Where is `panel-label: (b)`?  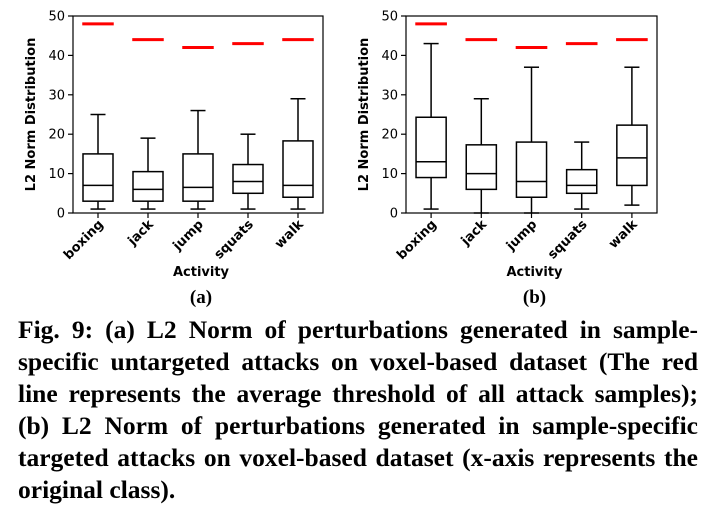
panel-label: (b) is located at coordinates (534, 297).